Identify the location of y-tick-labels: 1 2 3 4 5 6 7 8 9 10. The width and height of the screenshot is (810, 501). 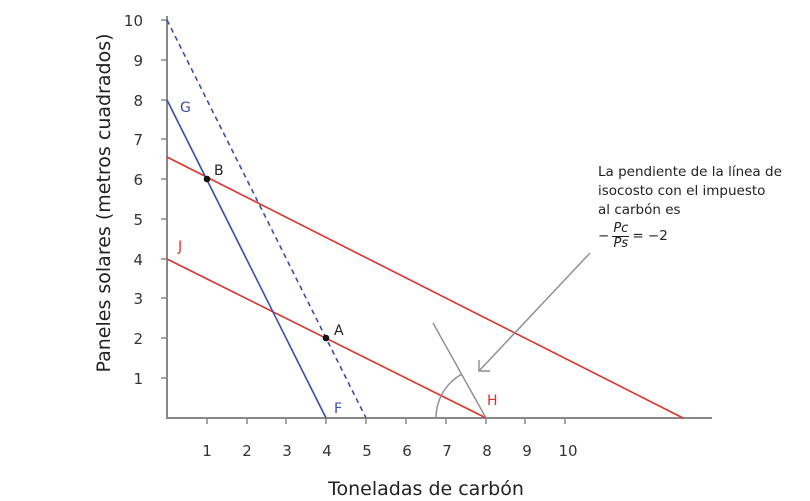
(133, 200).